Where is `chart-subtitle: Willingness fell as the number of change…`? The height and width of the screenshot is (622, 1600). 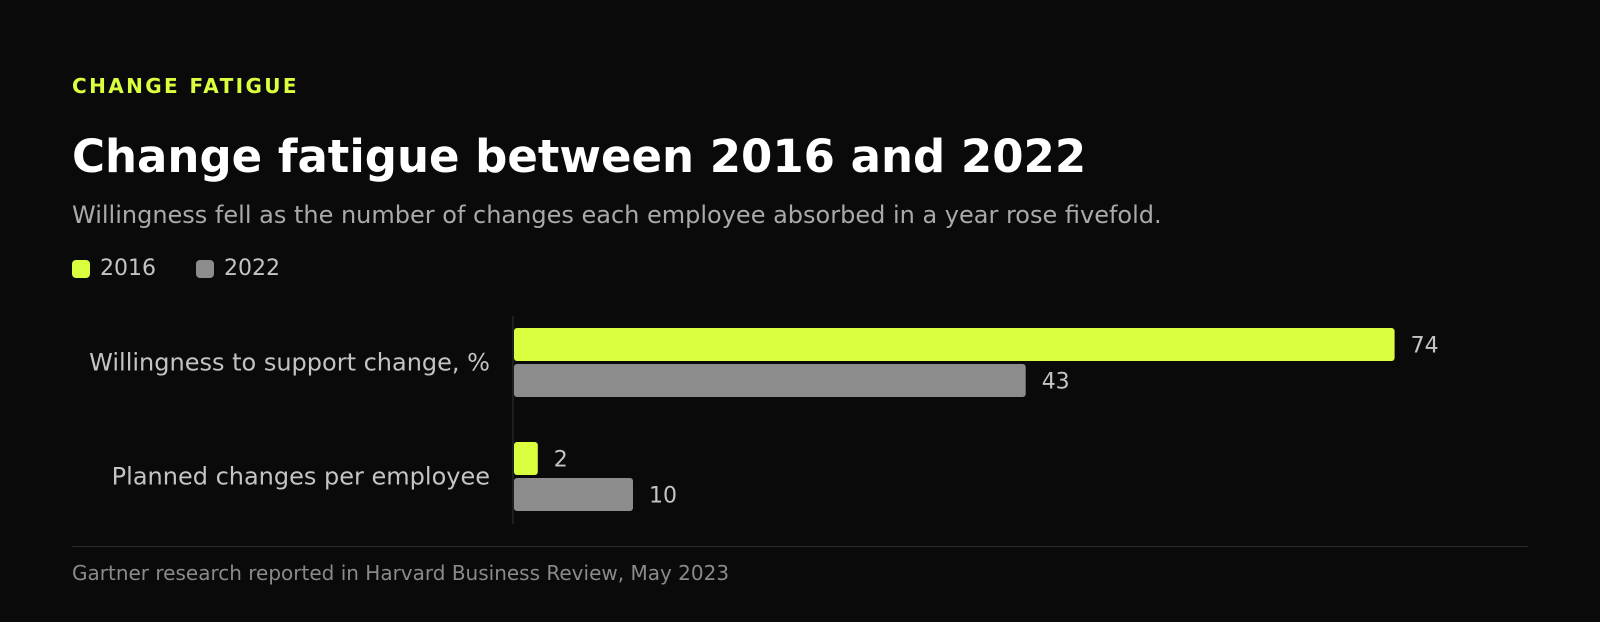
chart-subtitle: Willingness fell as the number of change… is located at coordinates (617, 215).